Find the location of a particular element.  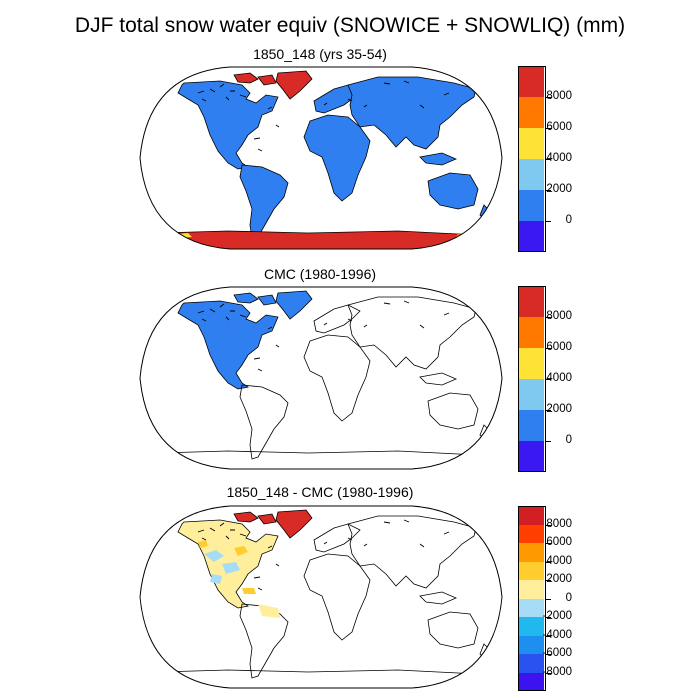

panel-title-model: 1850_148 (yrs 35-54) is located at coordinates (320, 54).